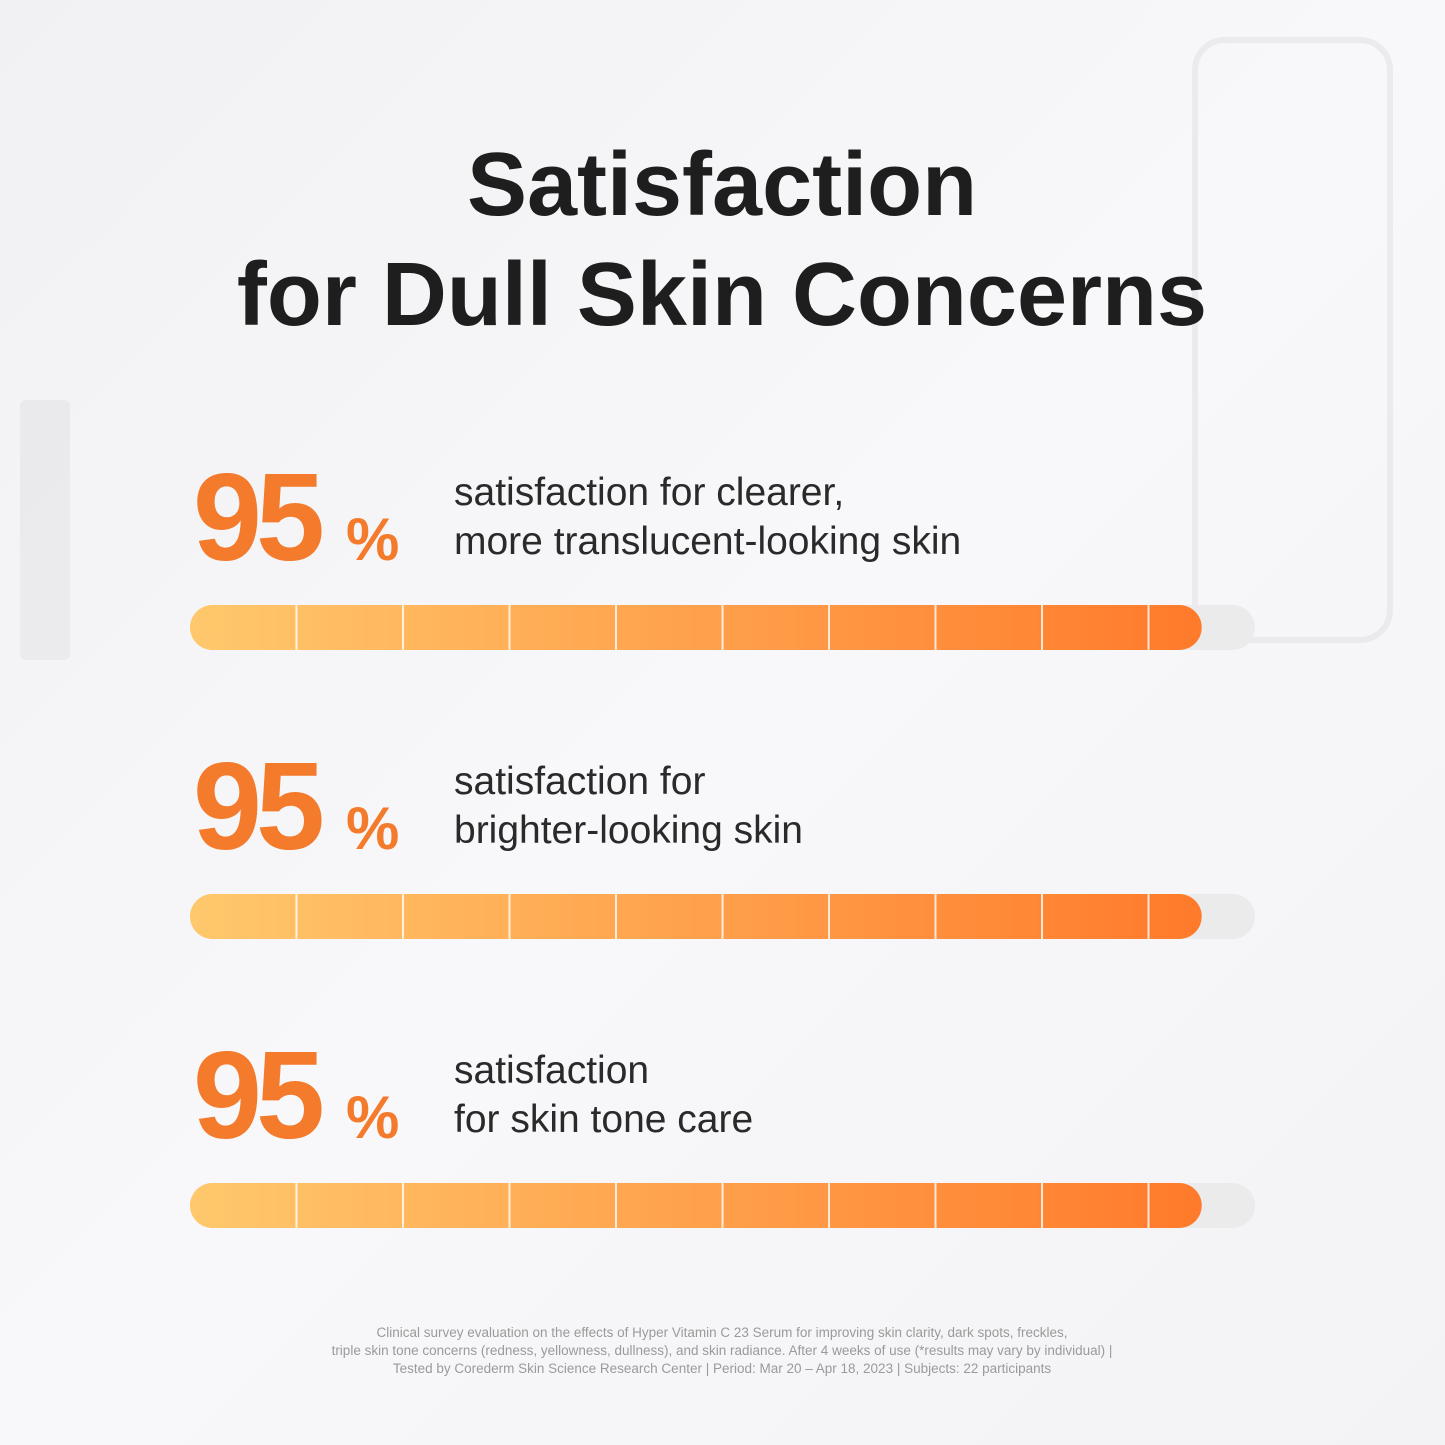 The width and height of the screenshot is (1445, 1445). I want to click on category-label: satisfaction for, so click(579, 781).